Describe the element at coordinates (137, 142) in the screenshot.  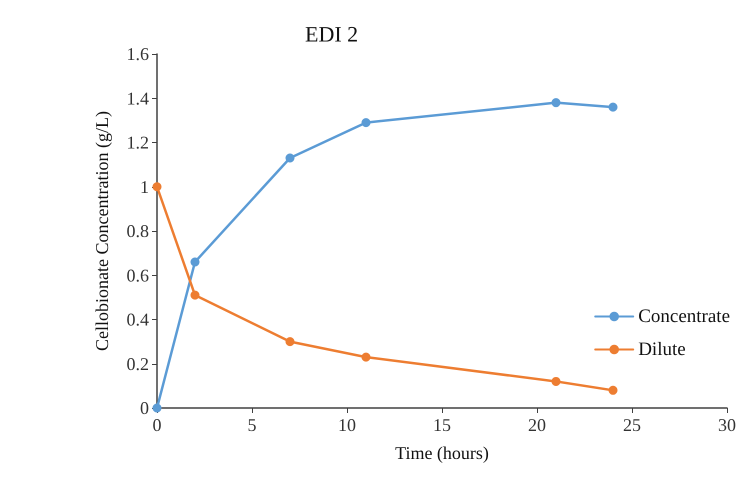
I see `y-tick-label: 1.2` at that location.